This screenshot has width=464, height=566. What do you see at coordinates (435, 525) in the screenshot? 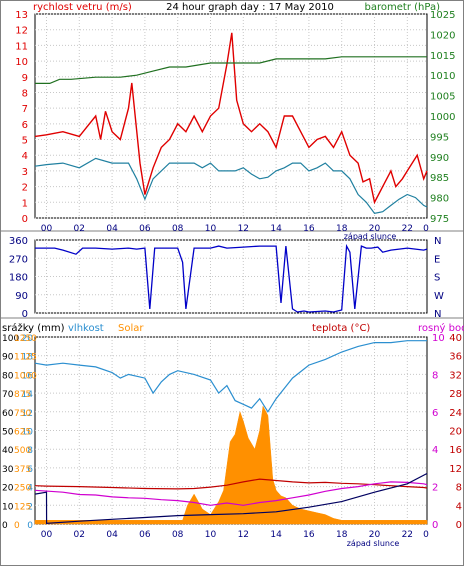
I see `dew-point-tick-label: 0` at bounding box center [435, 525].